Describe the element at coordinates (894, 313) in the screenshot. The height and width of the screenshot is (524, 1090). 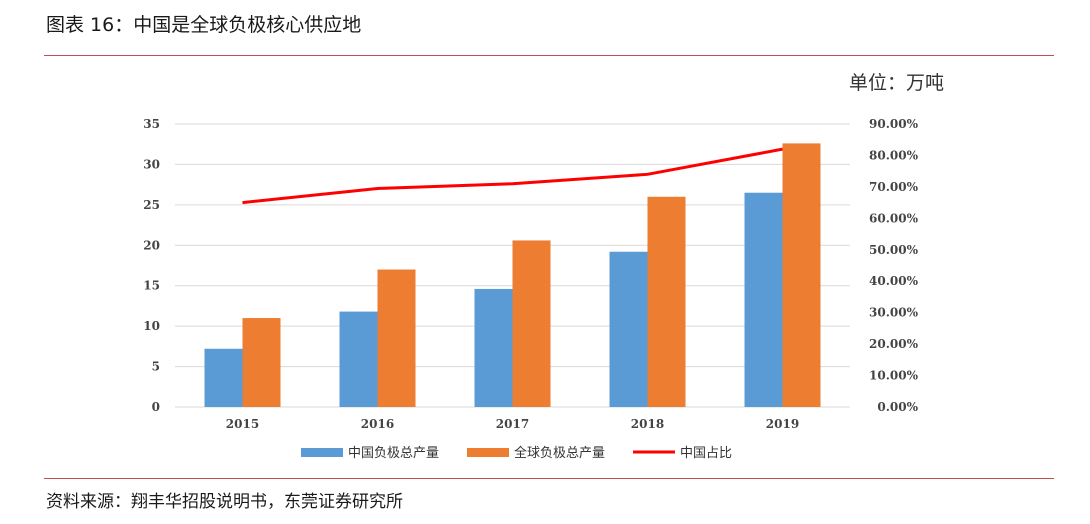
I see `right-tick-label: 30.00%` at that location.